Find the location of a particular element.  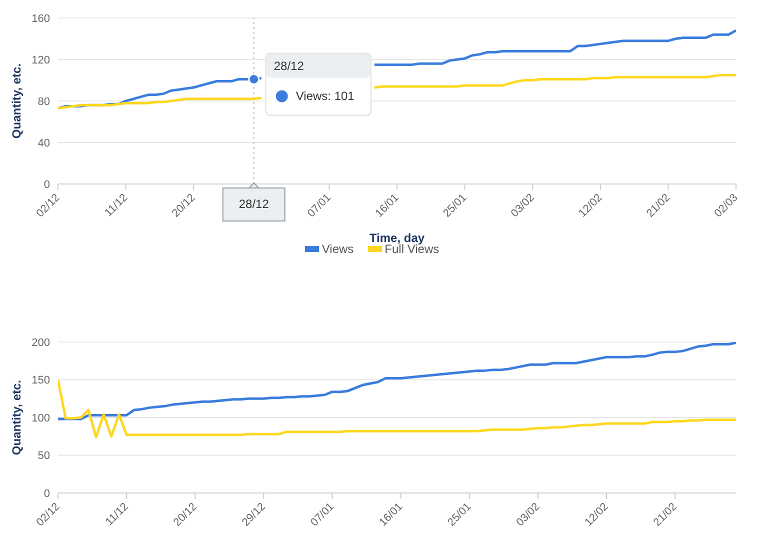

y-tick-label: 80 is located at coordinates (44, 102).